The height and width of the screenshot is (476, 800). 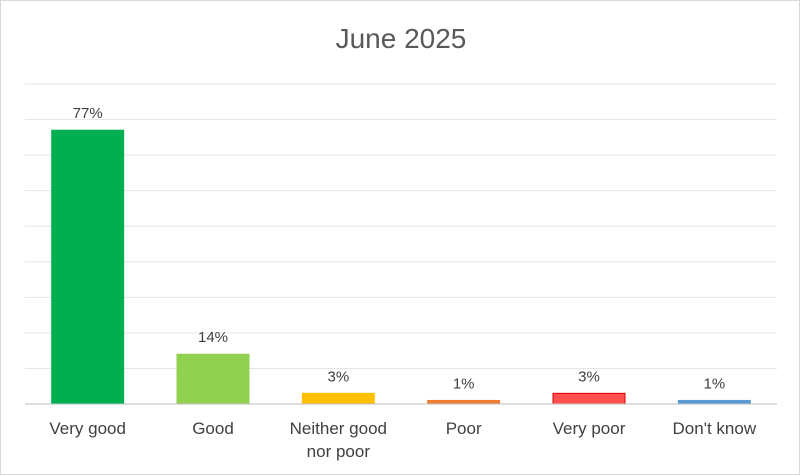 I want to click on chart-title: June 2025, so click(x=401, y=38).